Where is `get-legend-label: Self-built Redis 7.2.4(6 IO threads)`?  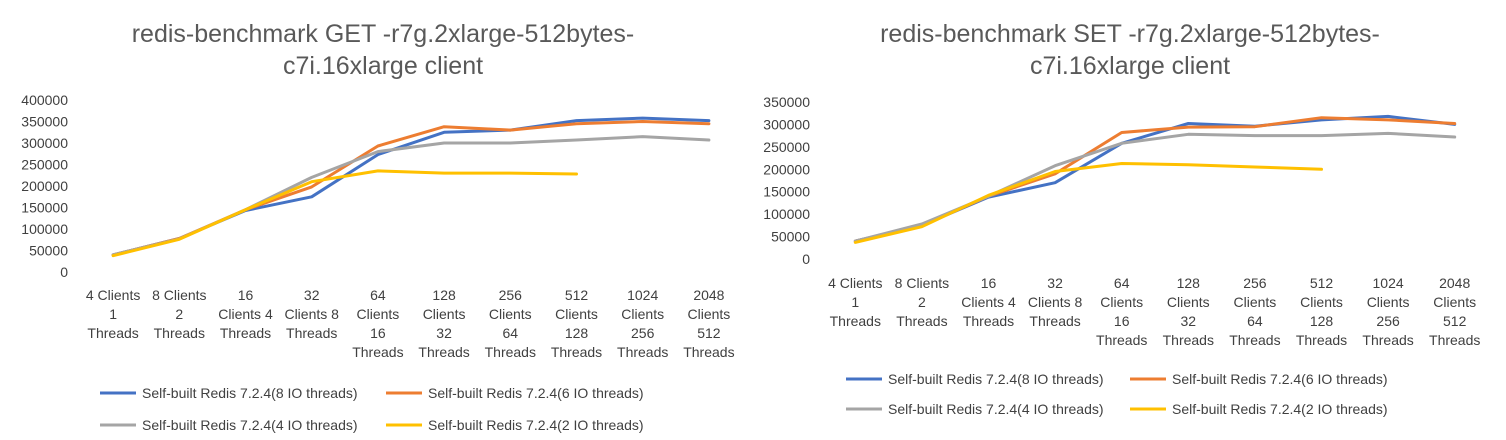 get-legend-label: Self-built Redis 7.2.4(6 IO threads) is located at coordinates (536, 393).